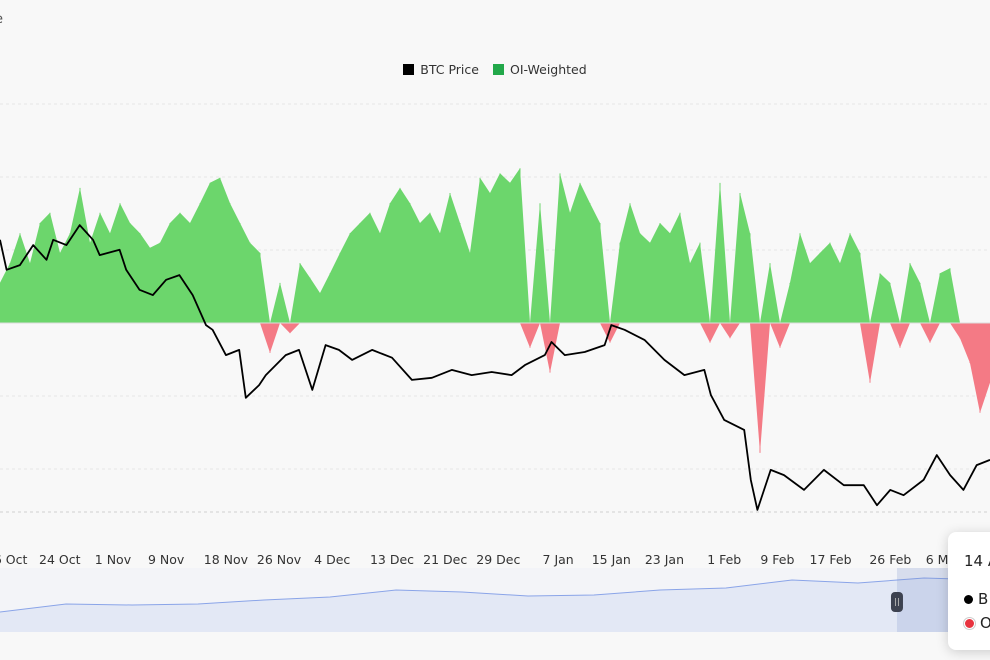 This screenshot has height=660, width=990. I want to click on x-tick-label: 24 Oct, so click(60, 559).